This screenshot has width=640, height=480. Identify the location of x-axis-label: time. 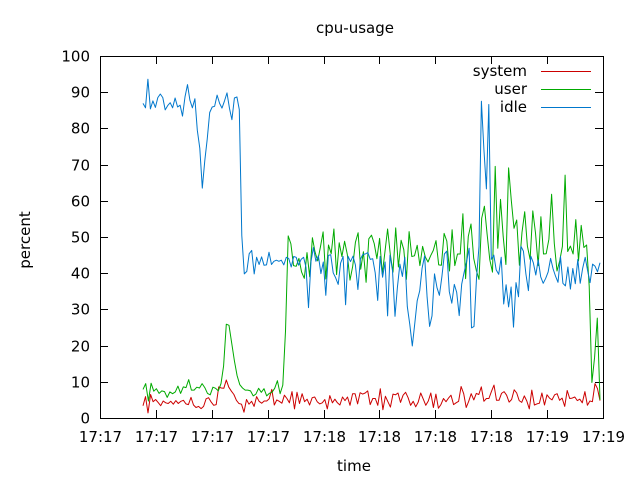
(354, 466).